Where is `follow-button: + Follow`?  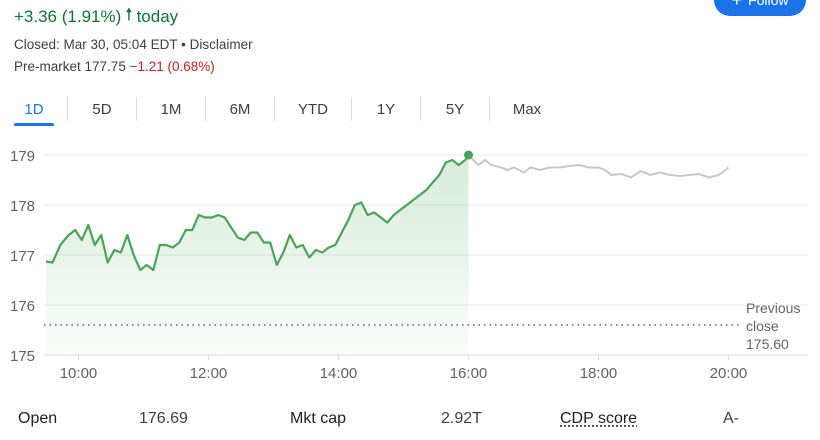 follow-button: + Follow is located at coordinates (760, 8).